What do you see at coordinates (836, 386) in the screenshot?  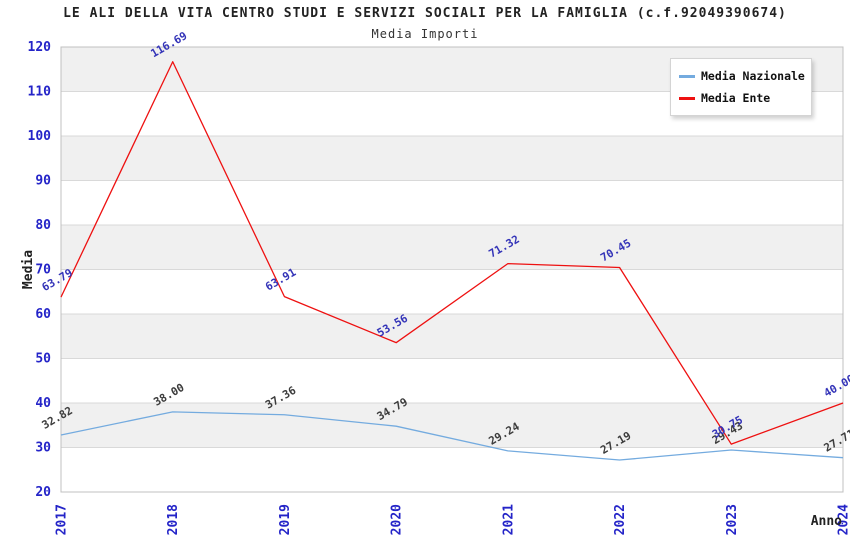 I see `data-label: 40.00` at bounding box center [836, 386].